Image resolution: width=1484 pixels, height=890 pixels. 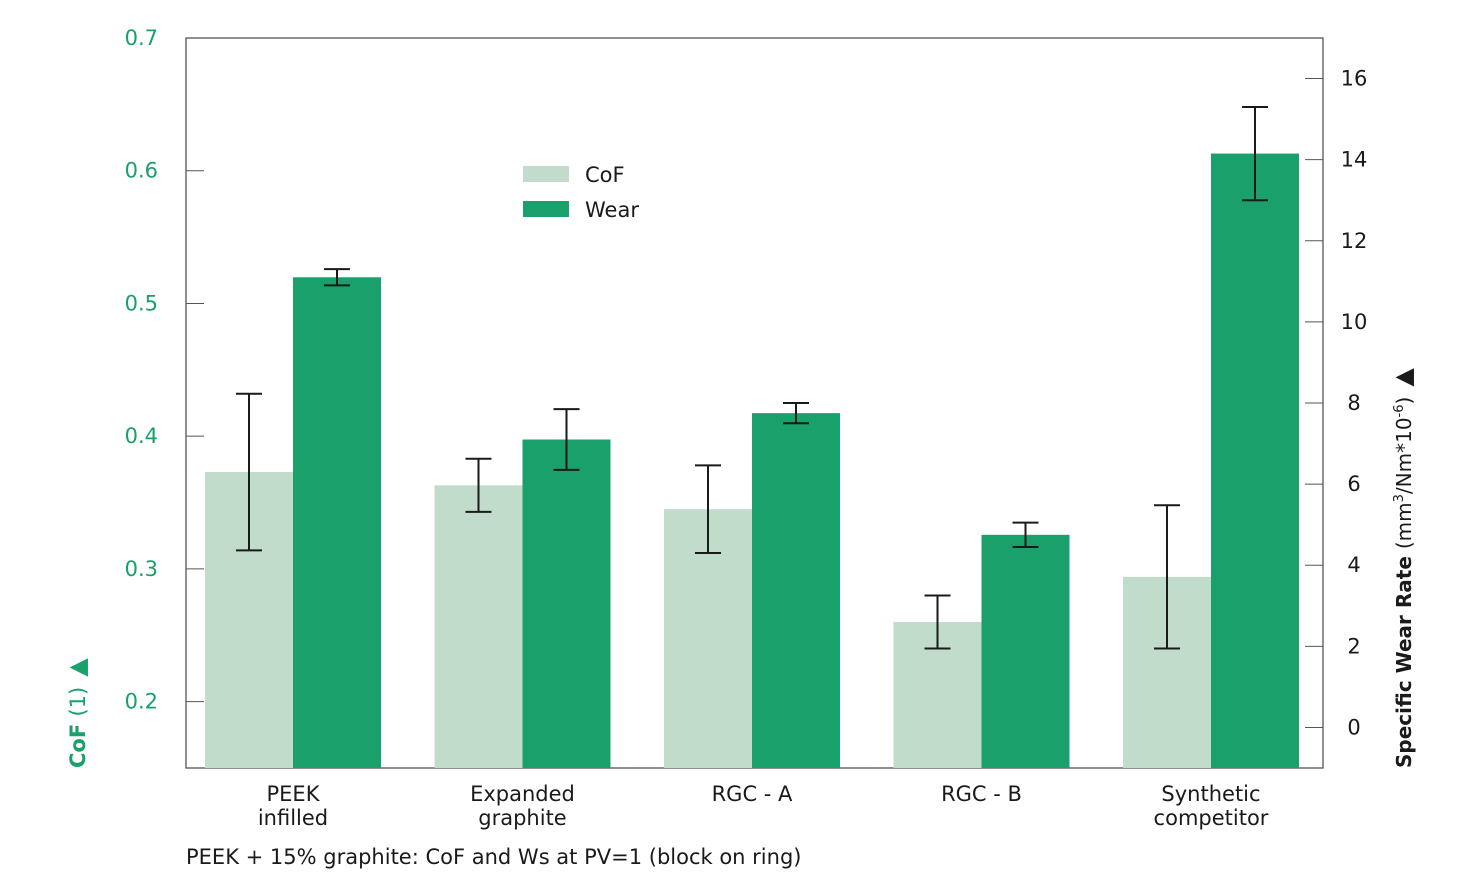 I want to click on category-label-line: infilled, so click(x=293, y=818).